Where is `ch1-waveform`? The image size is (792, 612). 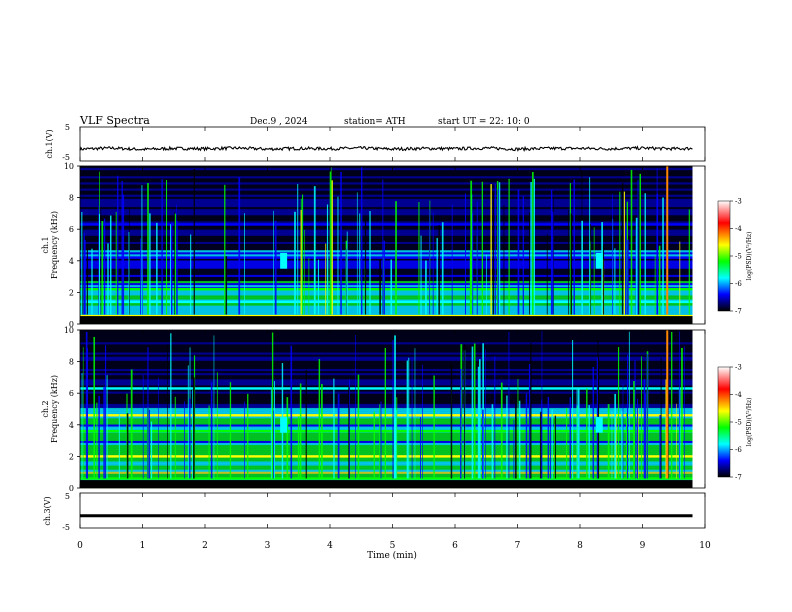
ch1-waveform is located at coordinates (386, 149).